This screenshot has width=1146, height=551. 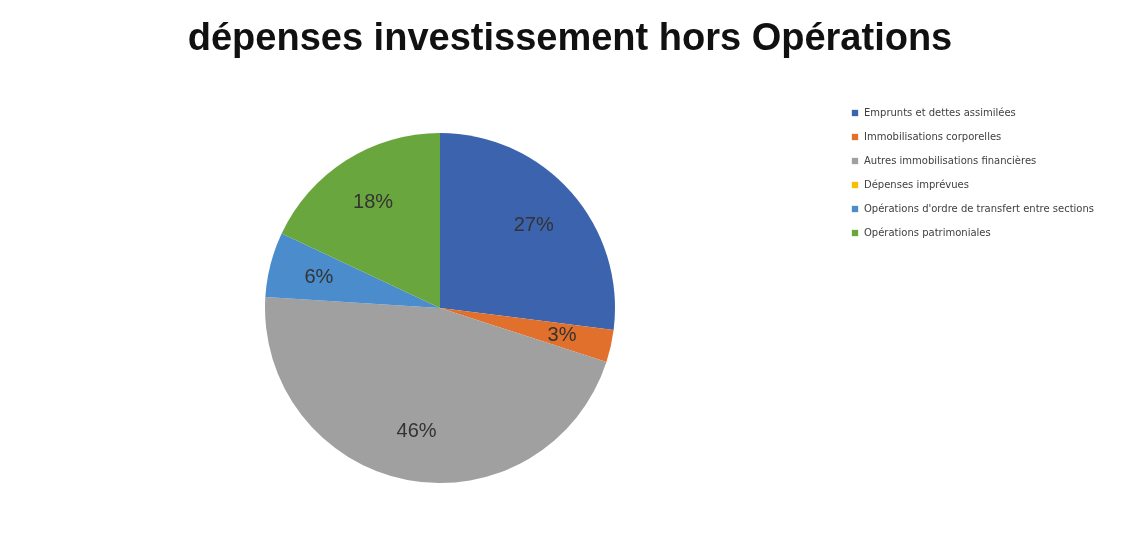 I want to click on legend-label: Emprunts et dettes assimilées, so click(x=940, y=112).